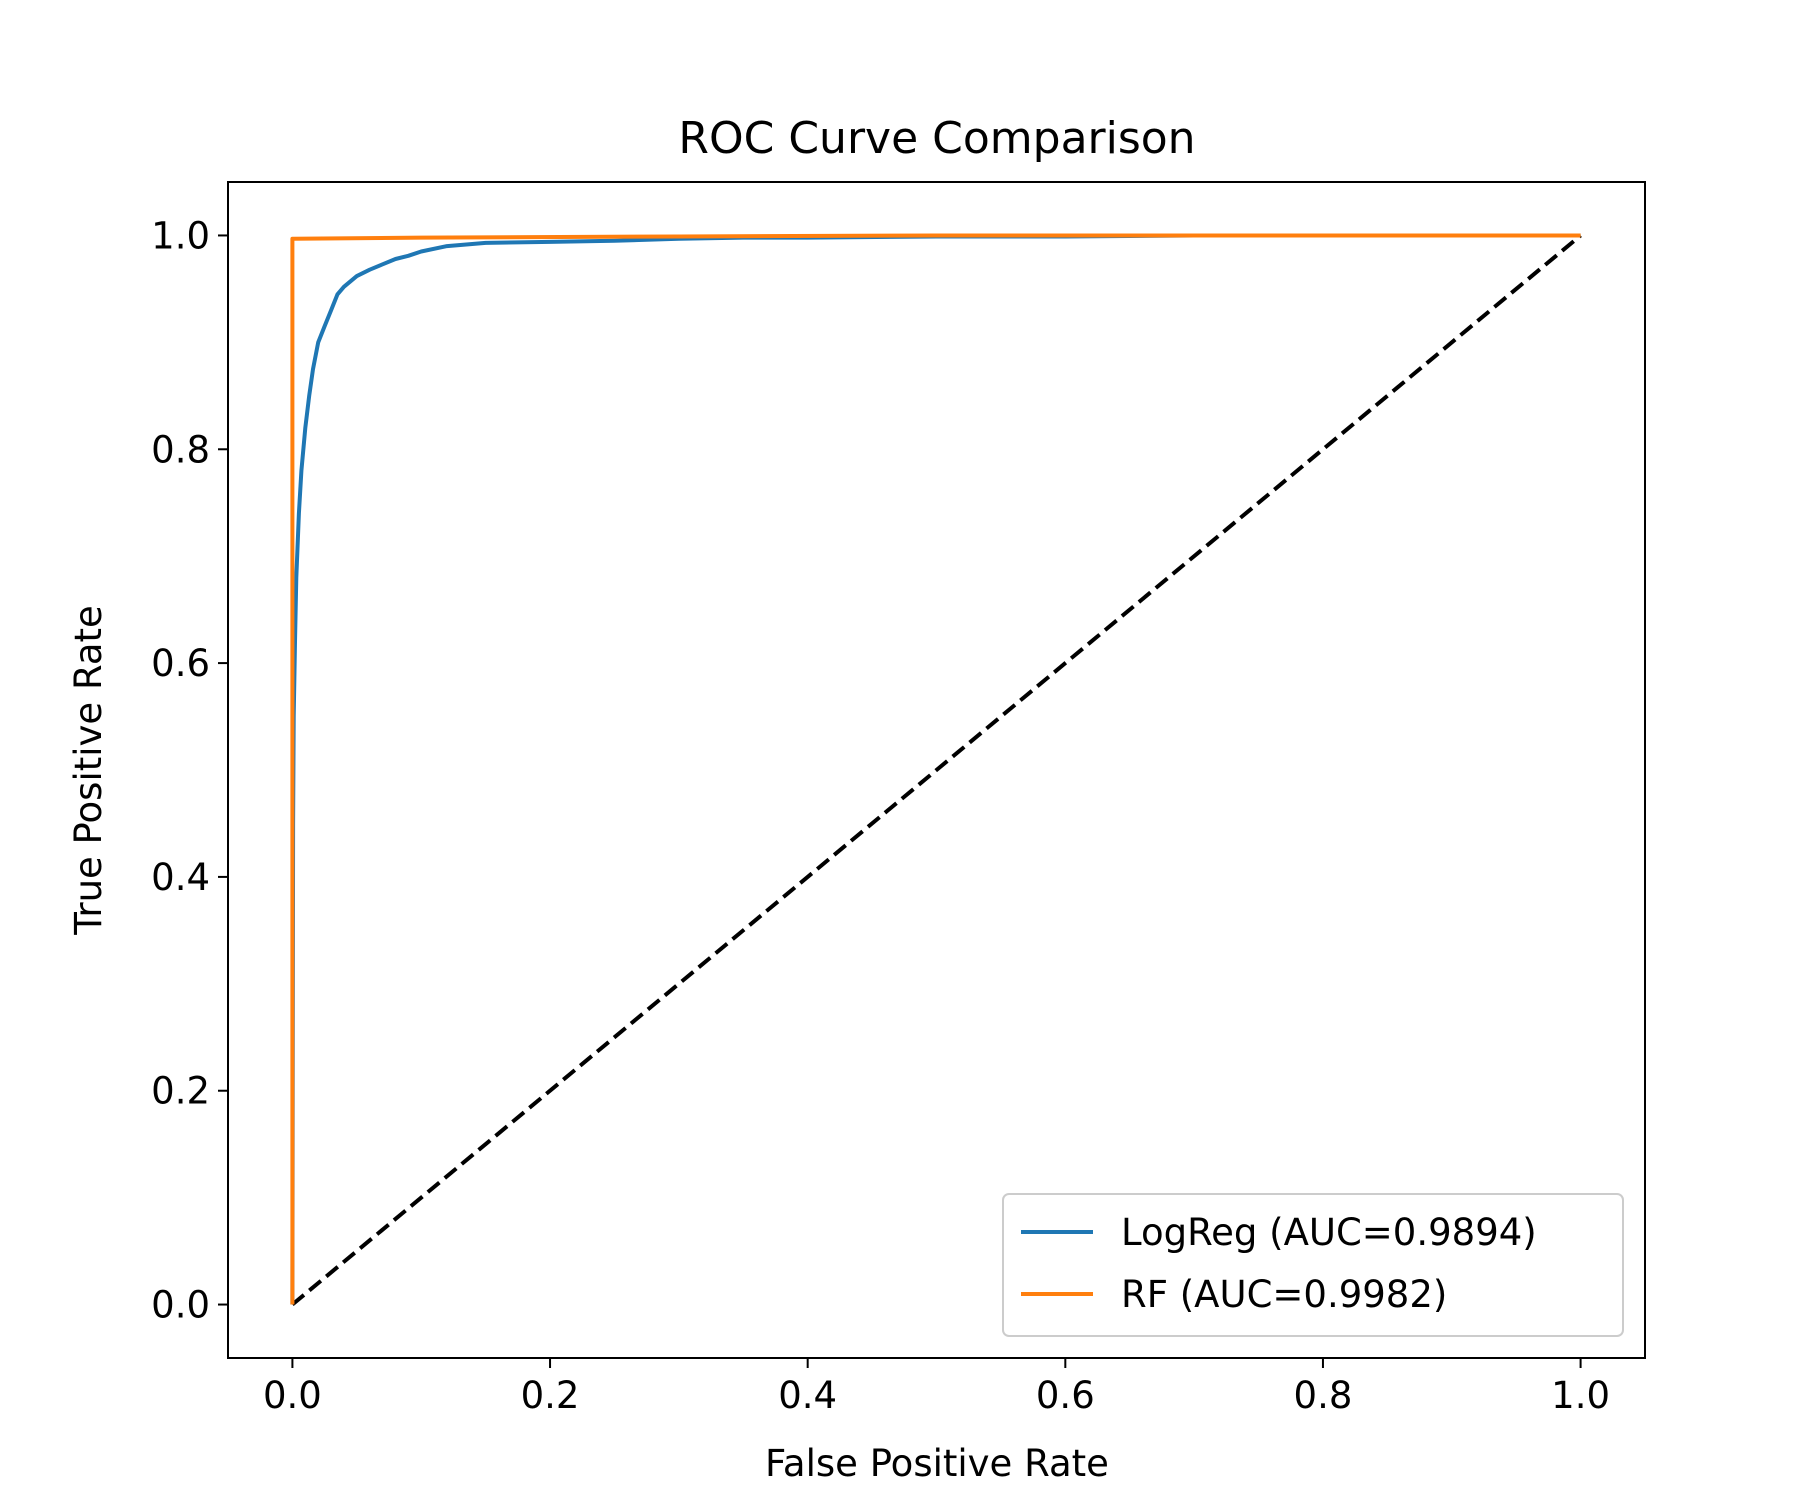 This screenshot has height=1500, width=1800. I want to click on y-tick-label: 0.4, so click(180, 877).